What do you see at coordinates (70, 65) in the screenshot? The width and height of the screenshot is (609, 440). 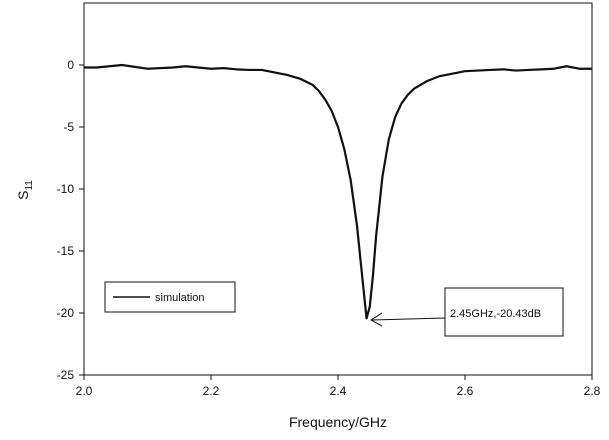 I see `y-tick-label: 0` at bounding box center [70, 65].